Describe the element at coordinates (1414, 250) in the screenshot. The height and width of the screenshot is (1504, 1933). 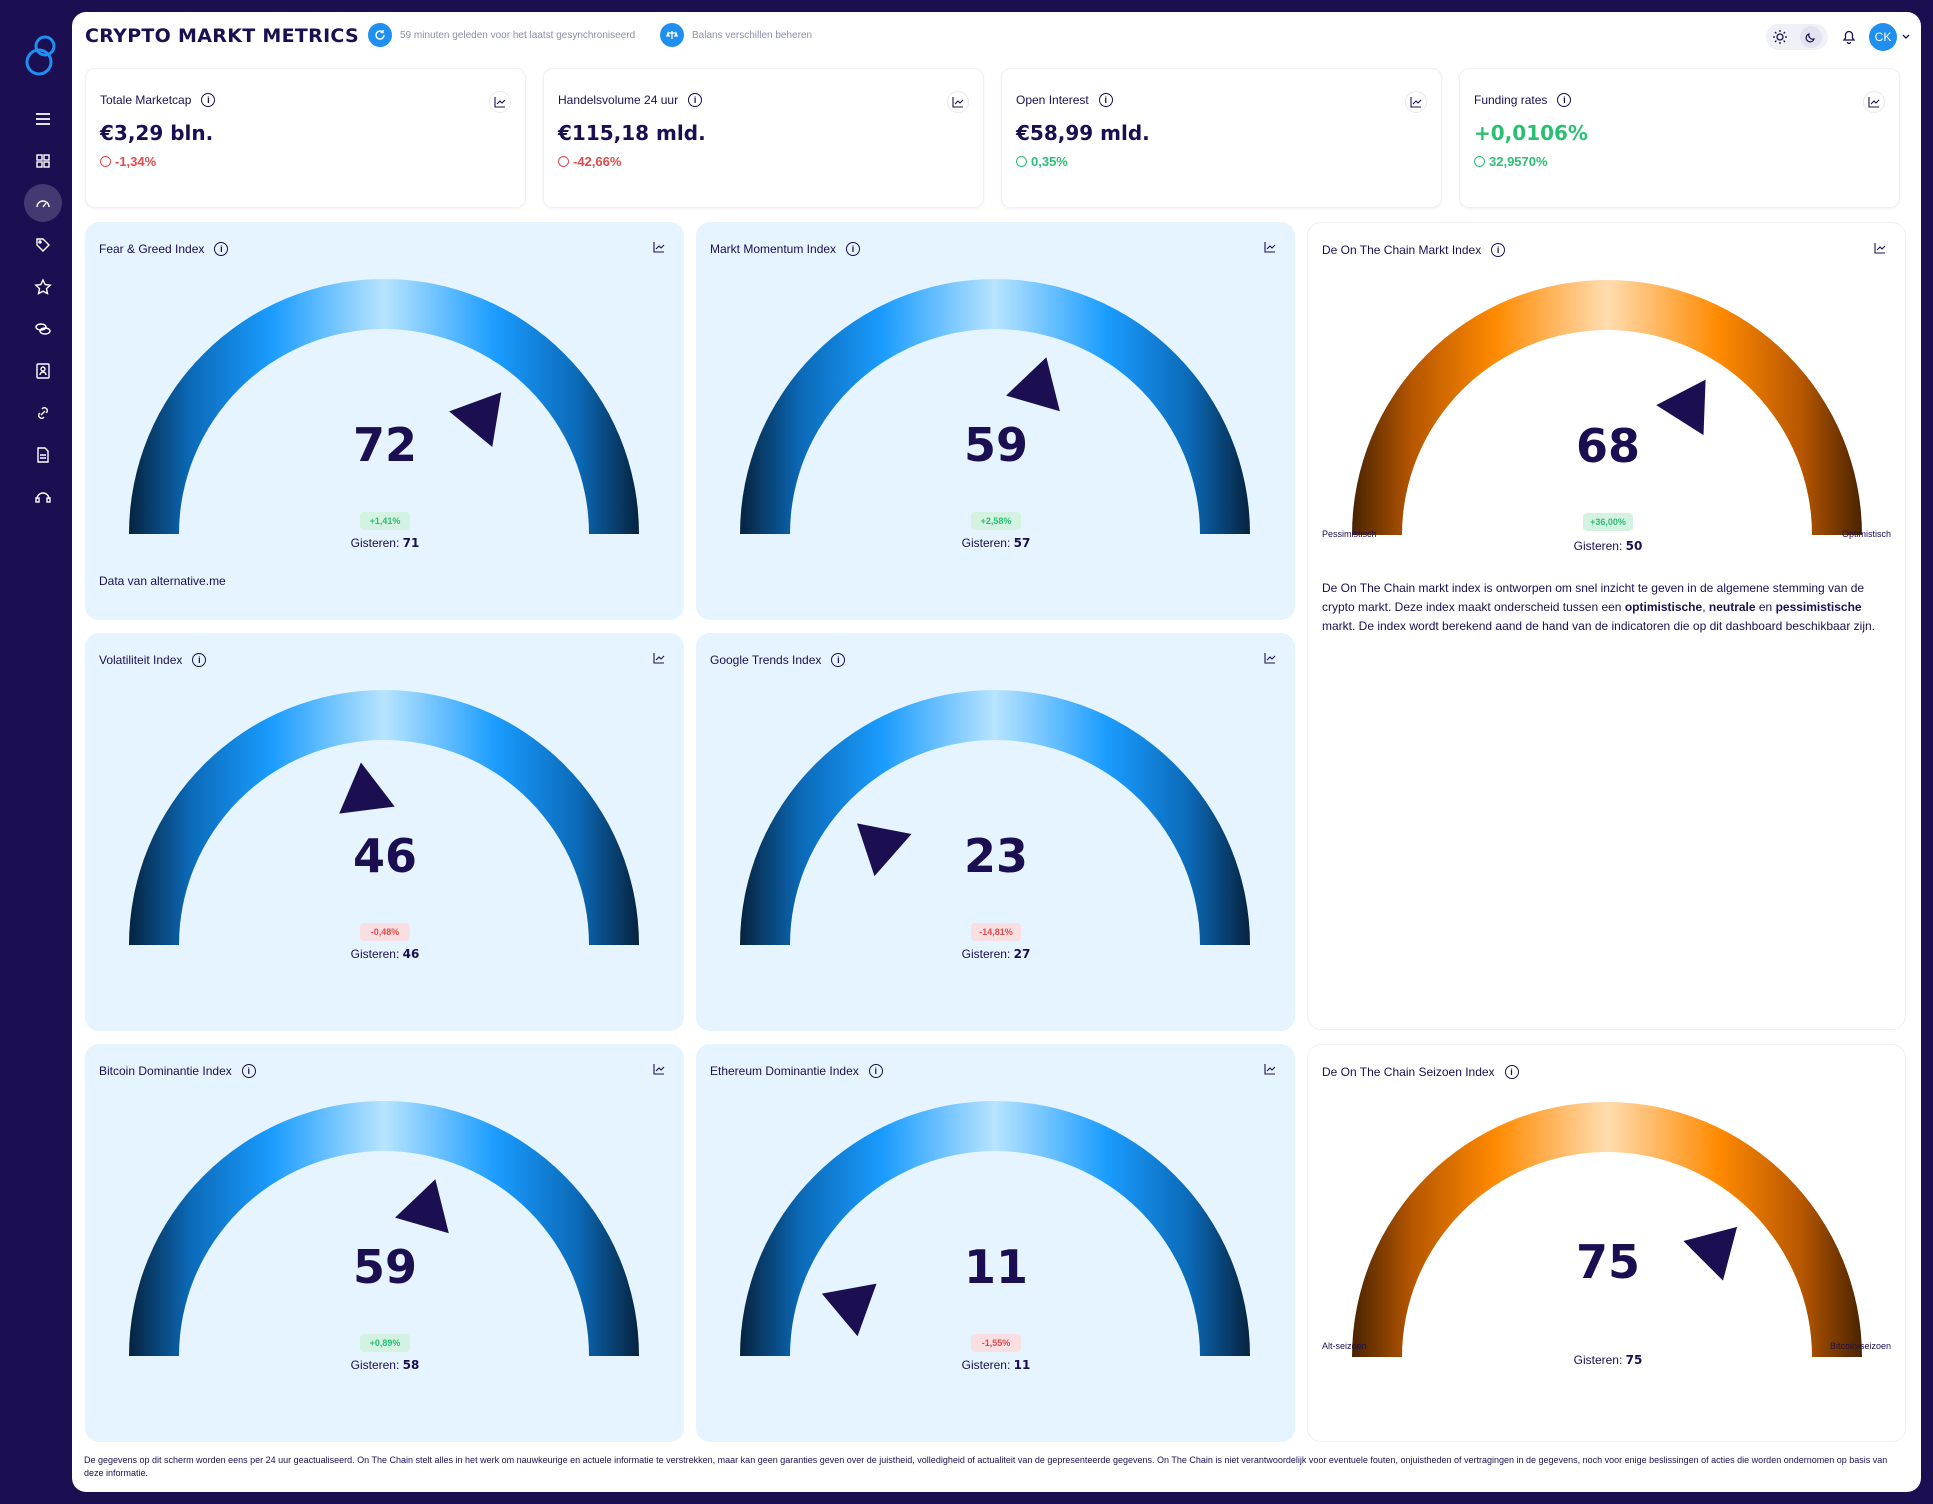
I see `gauge-title: De On The Chain Markt Index i` at that location.